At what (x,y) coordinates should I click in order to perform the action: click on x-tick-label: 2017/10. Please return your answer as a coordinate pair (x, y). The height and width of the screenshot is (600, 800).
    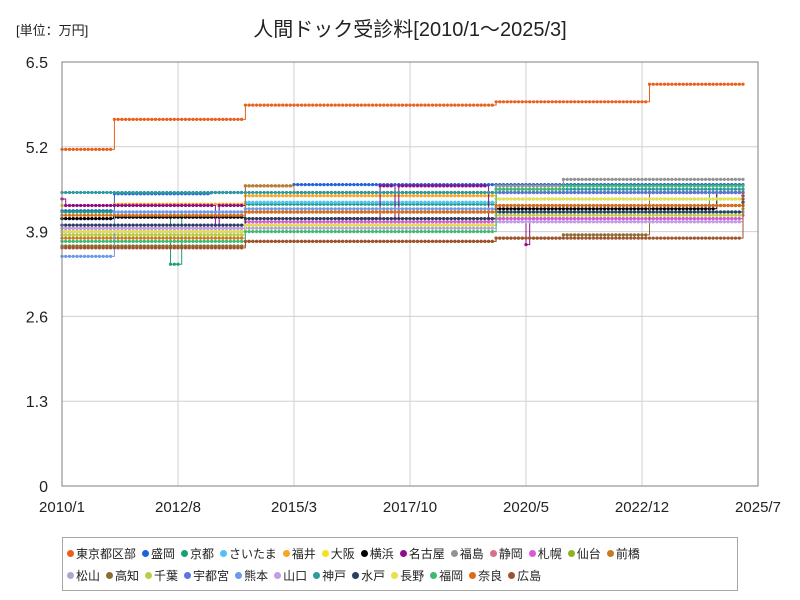
    Looking at the image, I should click on (410, 507).